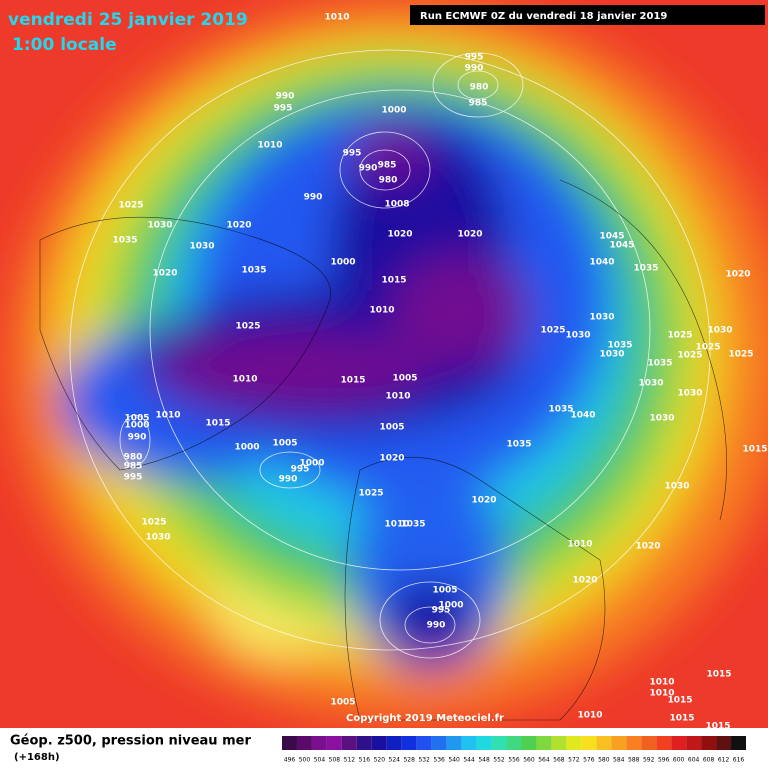  Describe the element at coordinates (694, 760) in the screenshot. I see `colorbar-label: 604` at that location.